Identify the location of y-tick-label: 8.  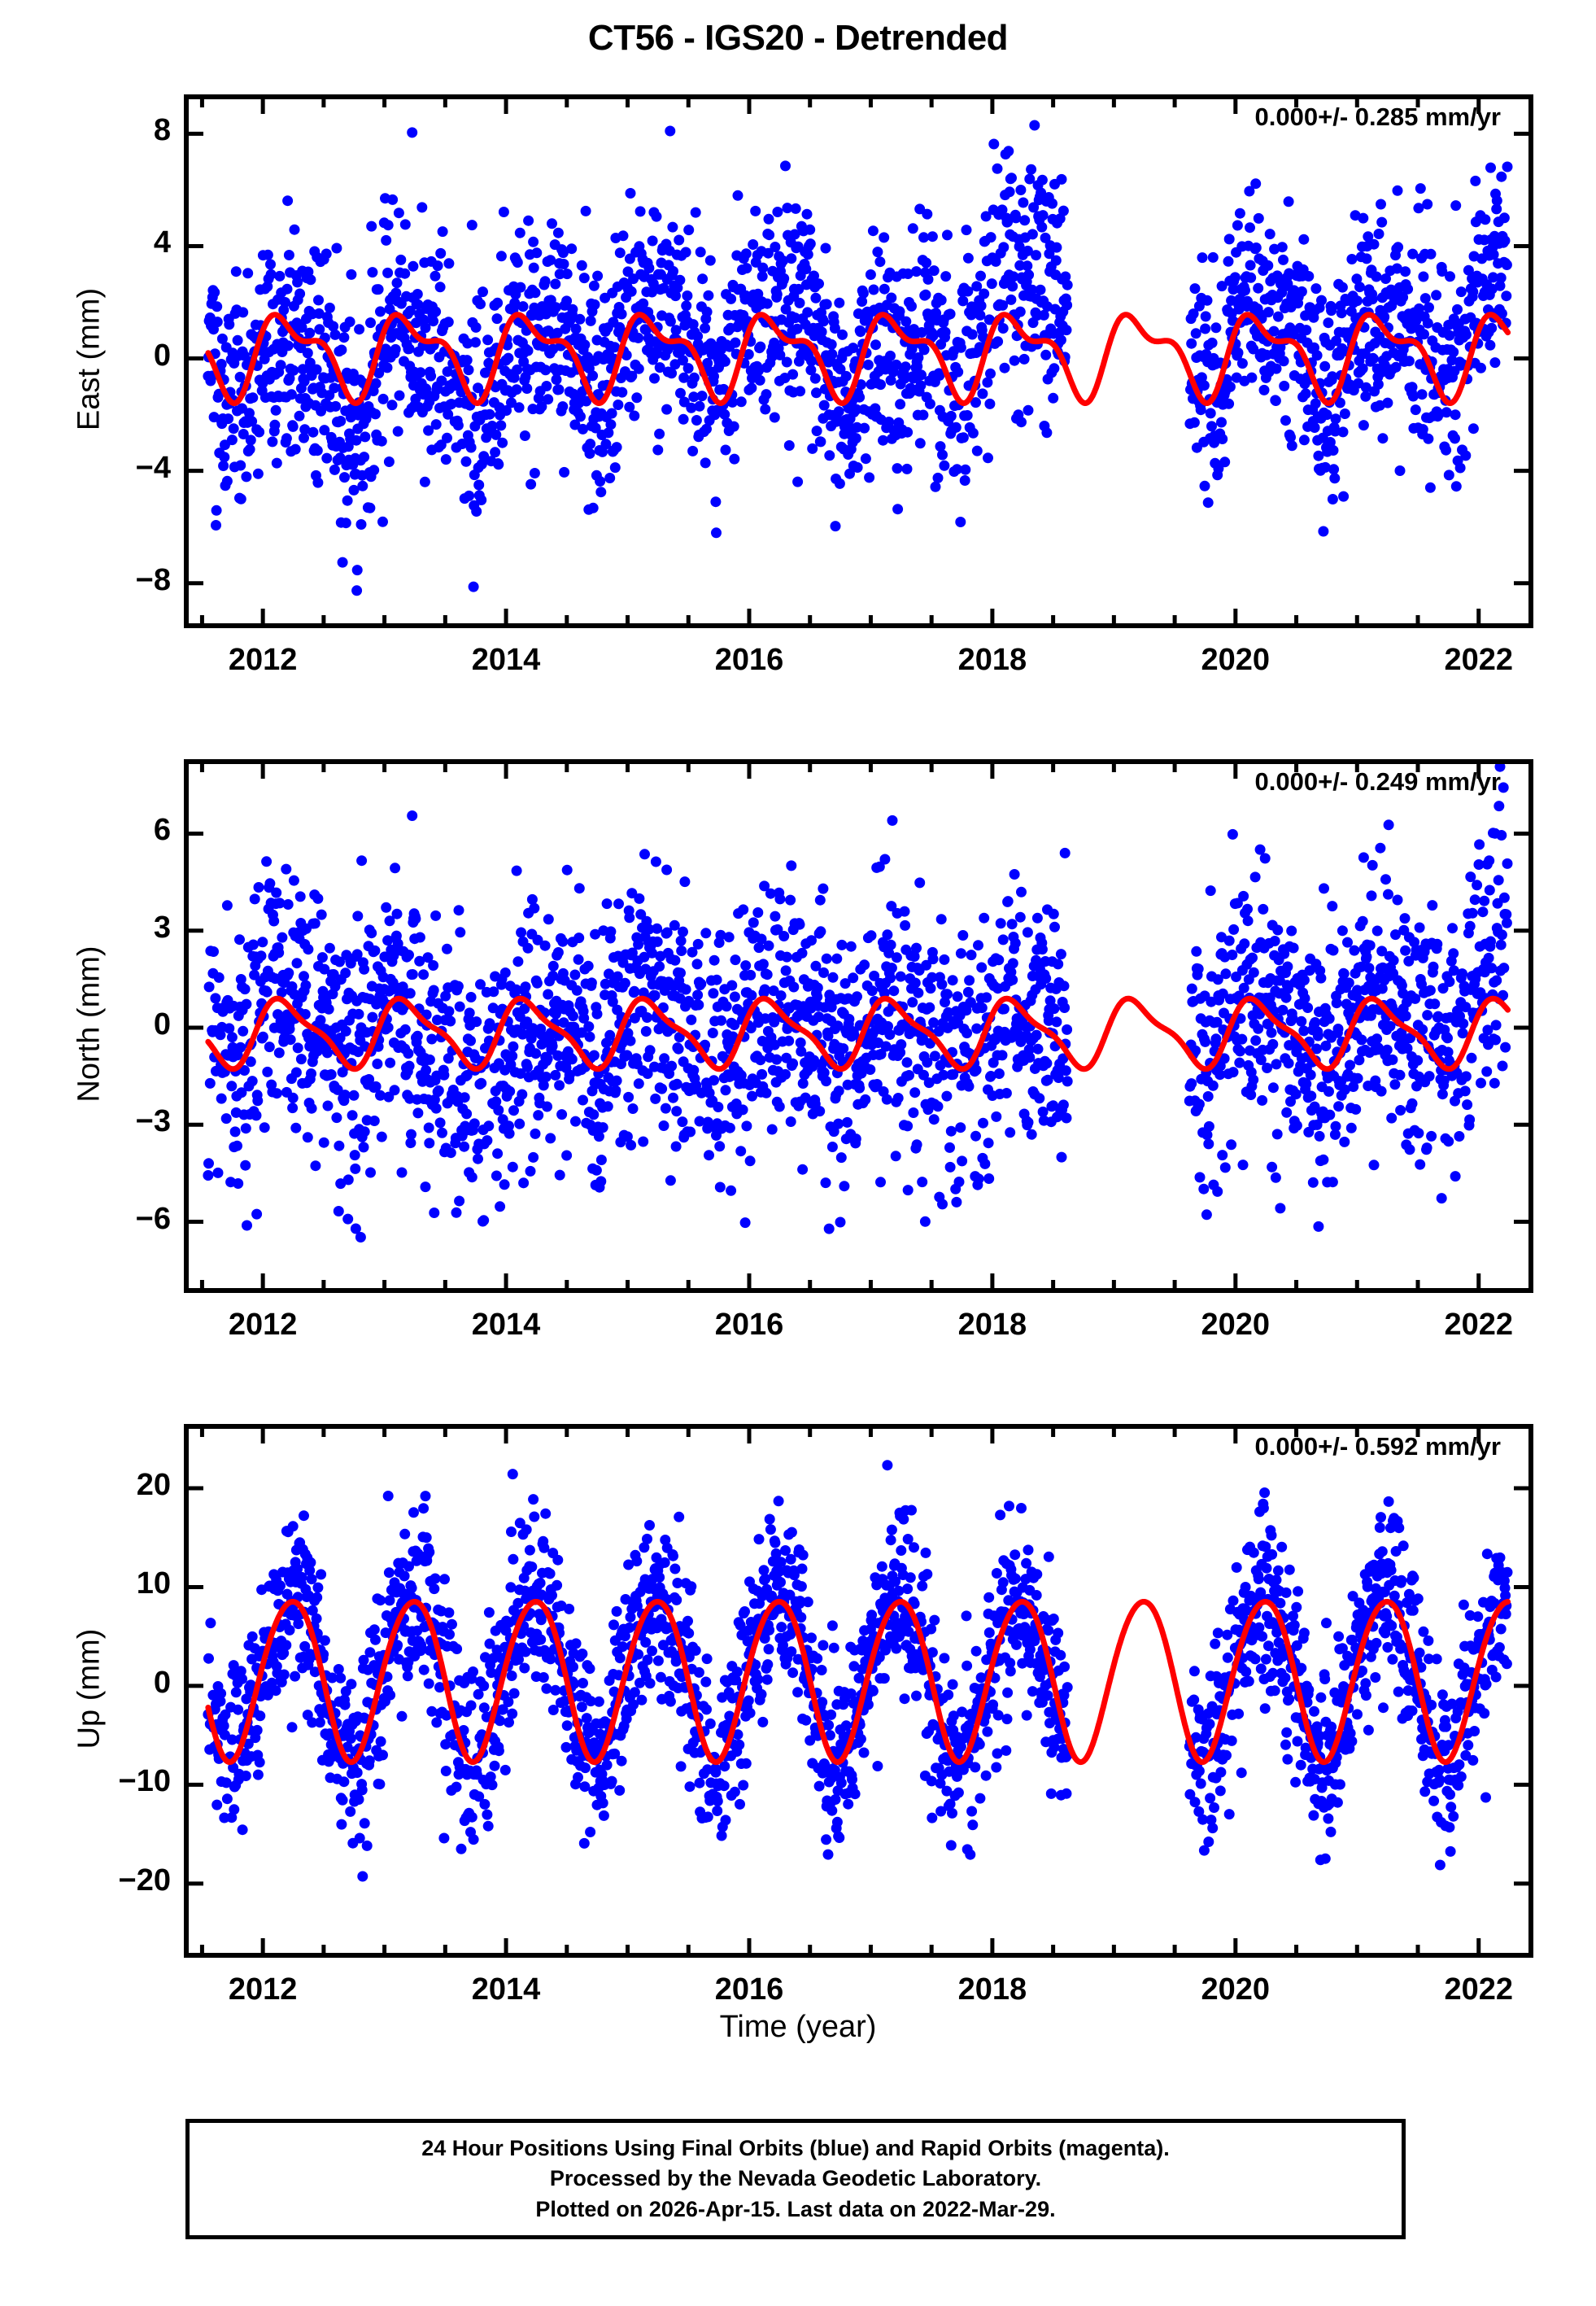
(162, 130).